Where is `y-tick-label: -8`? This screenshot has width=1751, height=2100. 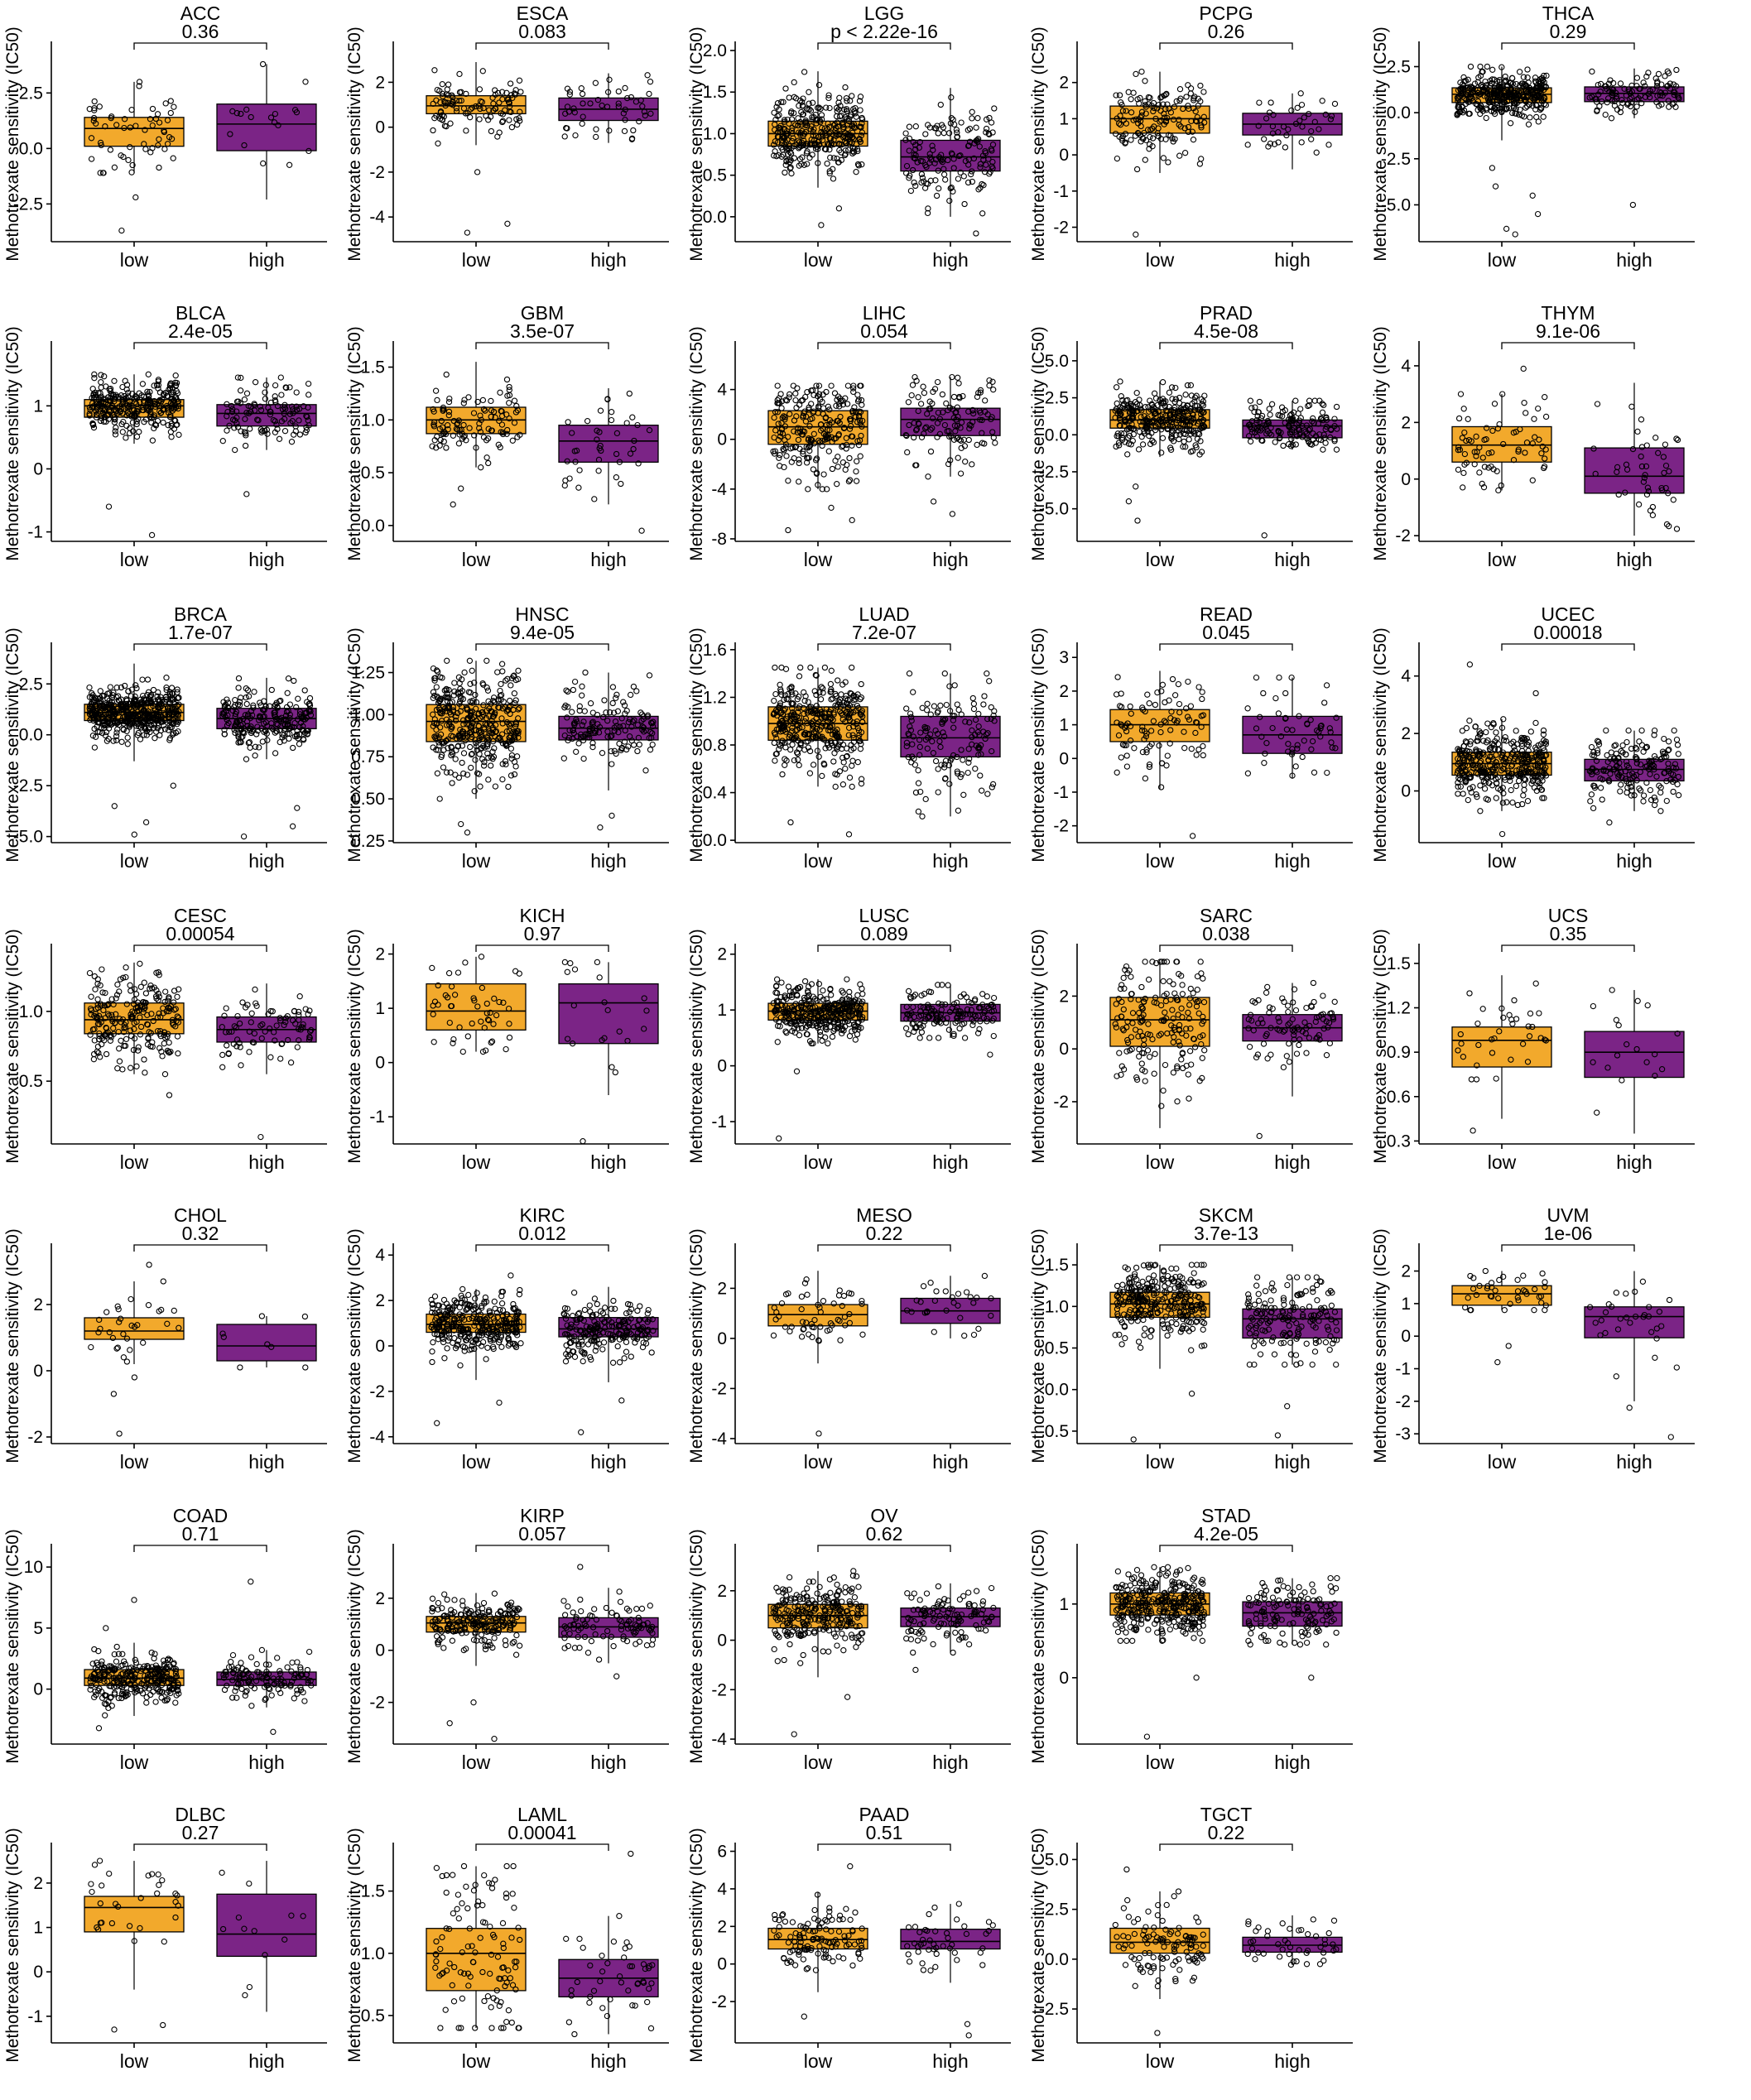 y-tick-label: -8 is located at coordinates (719, 539).